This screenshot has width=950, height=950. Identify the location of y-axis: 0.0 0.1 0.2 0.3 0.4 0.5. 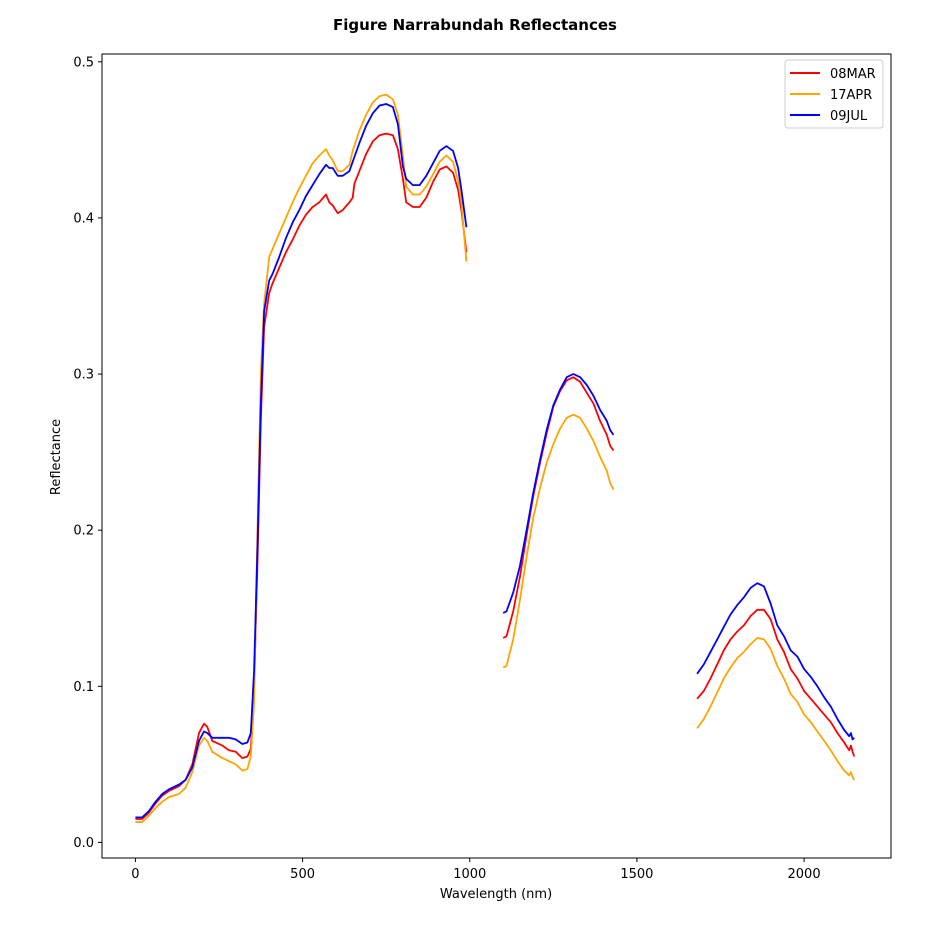
(87, 453).